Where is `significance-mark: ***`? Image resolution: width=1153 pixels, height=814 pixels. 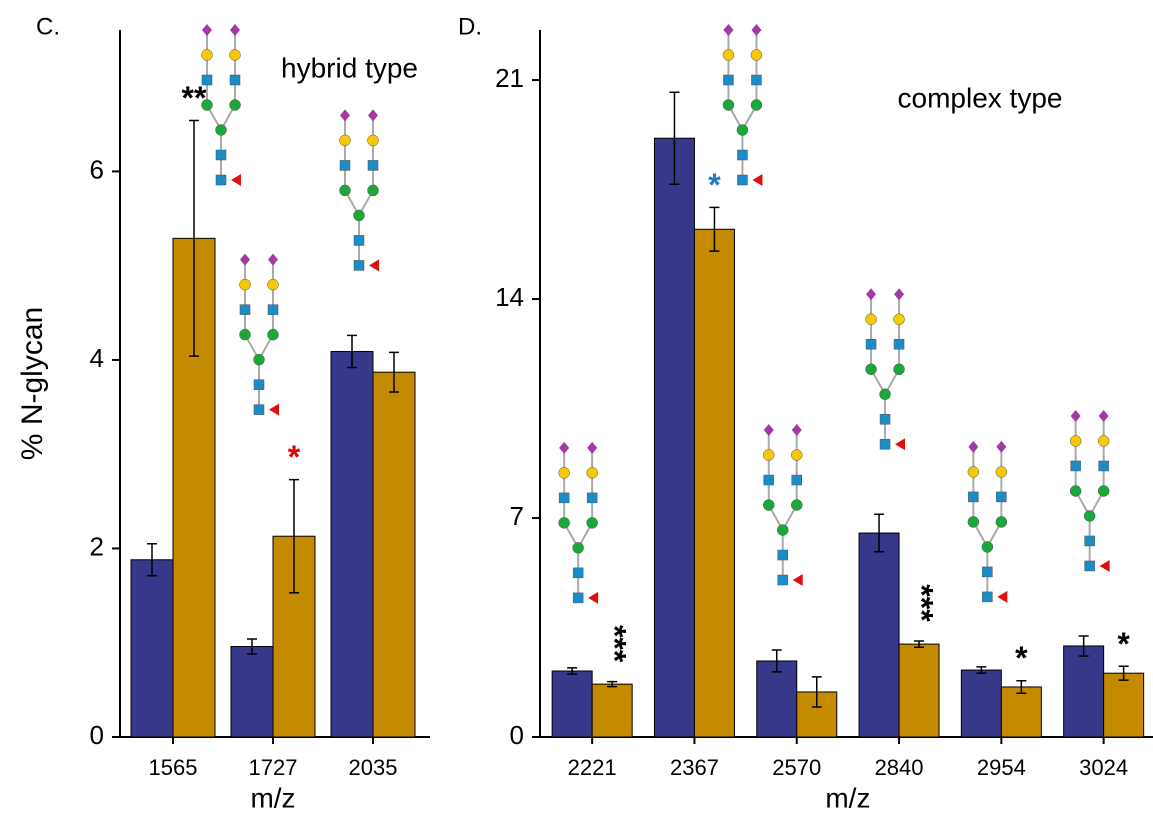 significance-mark: *** is located at coordinates (615, 644).